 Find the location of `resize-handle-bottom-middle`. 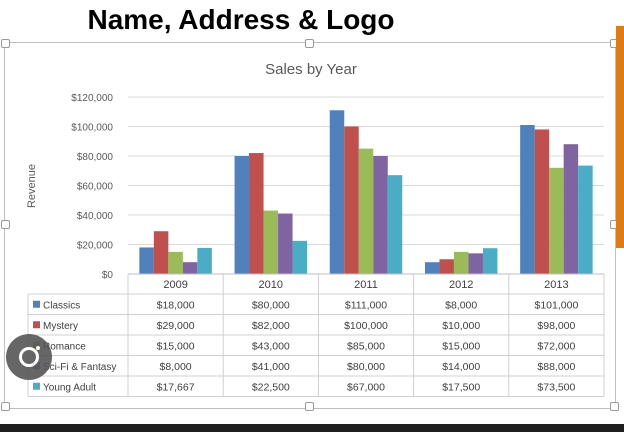

resize-handle-bottom-middle is located at coordinates (309, 406).